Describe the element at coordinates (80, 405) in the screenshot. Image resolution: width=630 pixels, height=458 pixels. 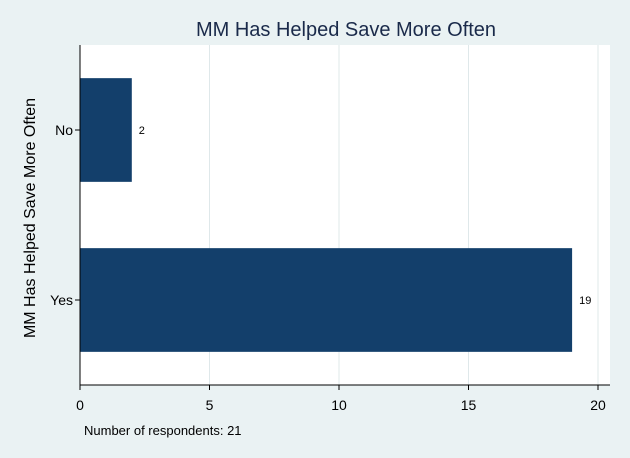
I see `x-tick-label: 0` at that location.